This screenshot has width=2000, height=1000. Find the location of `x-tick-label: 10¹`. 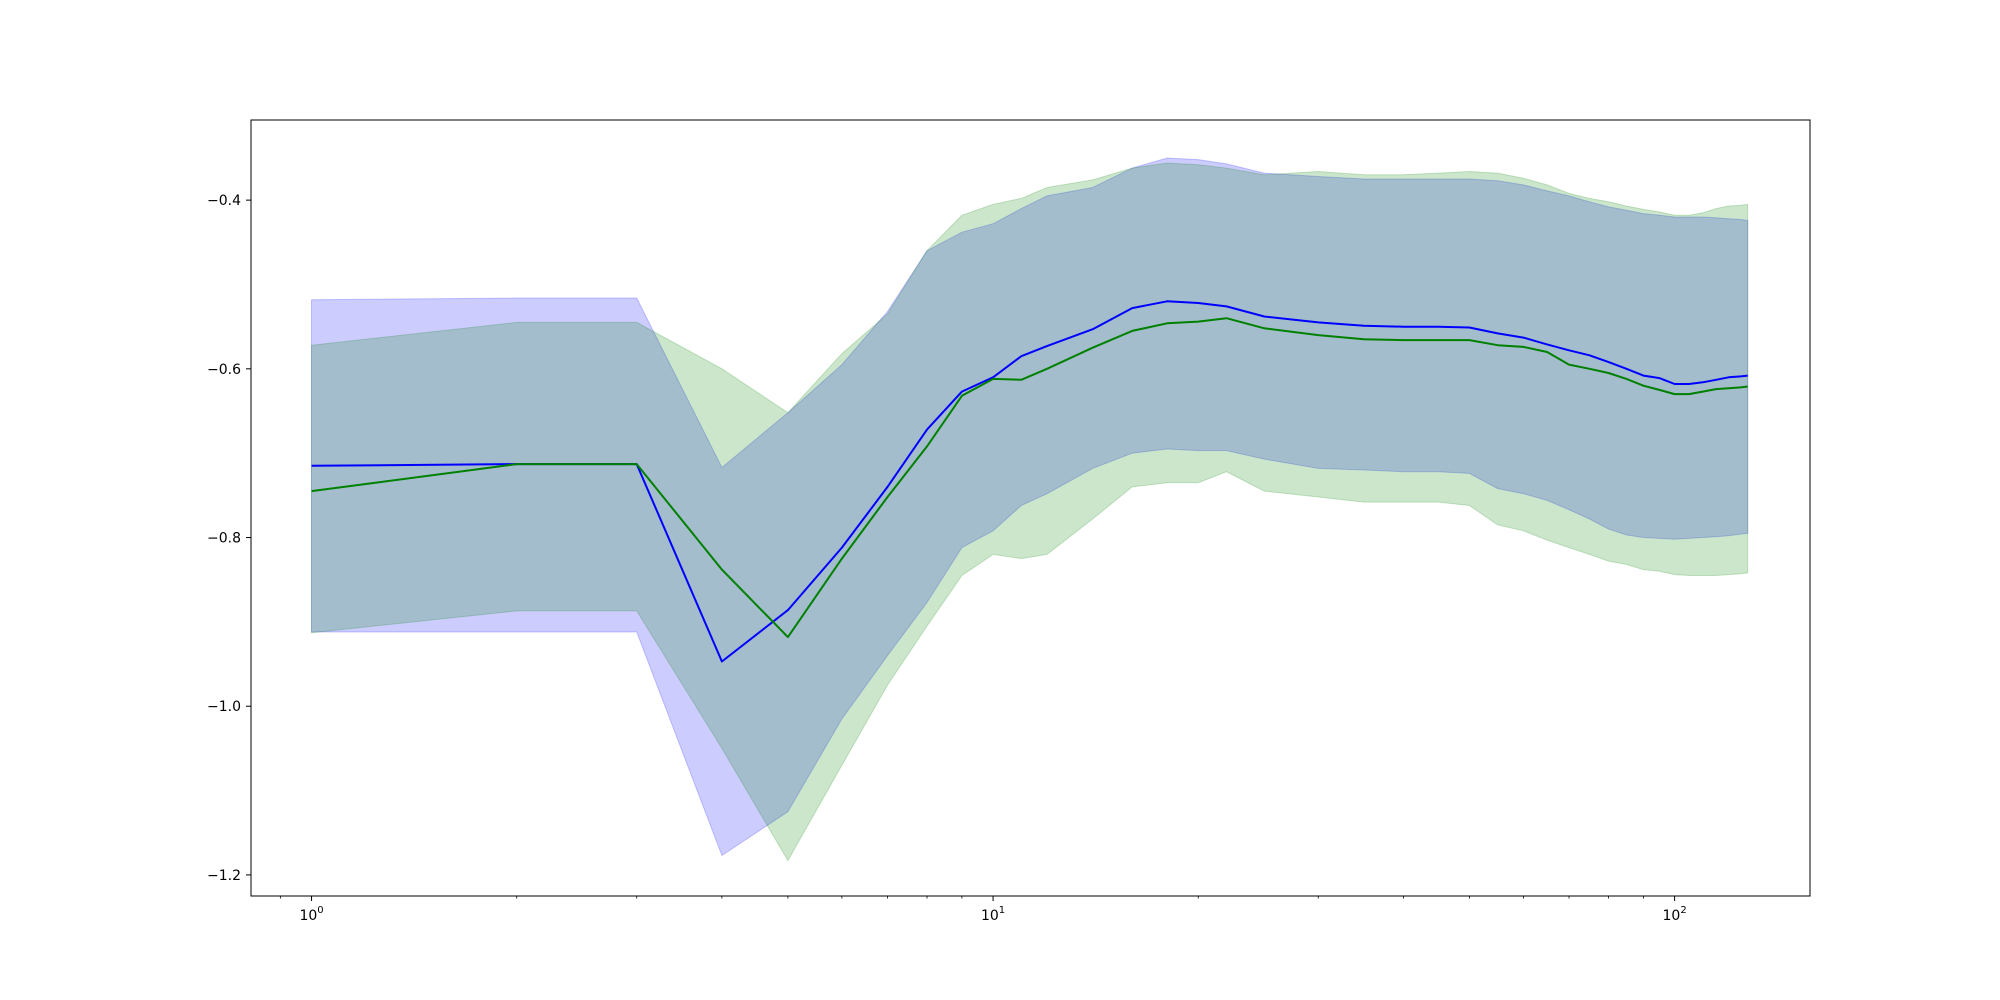

x-tick-label: 10¹ is located at coordinates (993, 914).